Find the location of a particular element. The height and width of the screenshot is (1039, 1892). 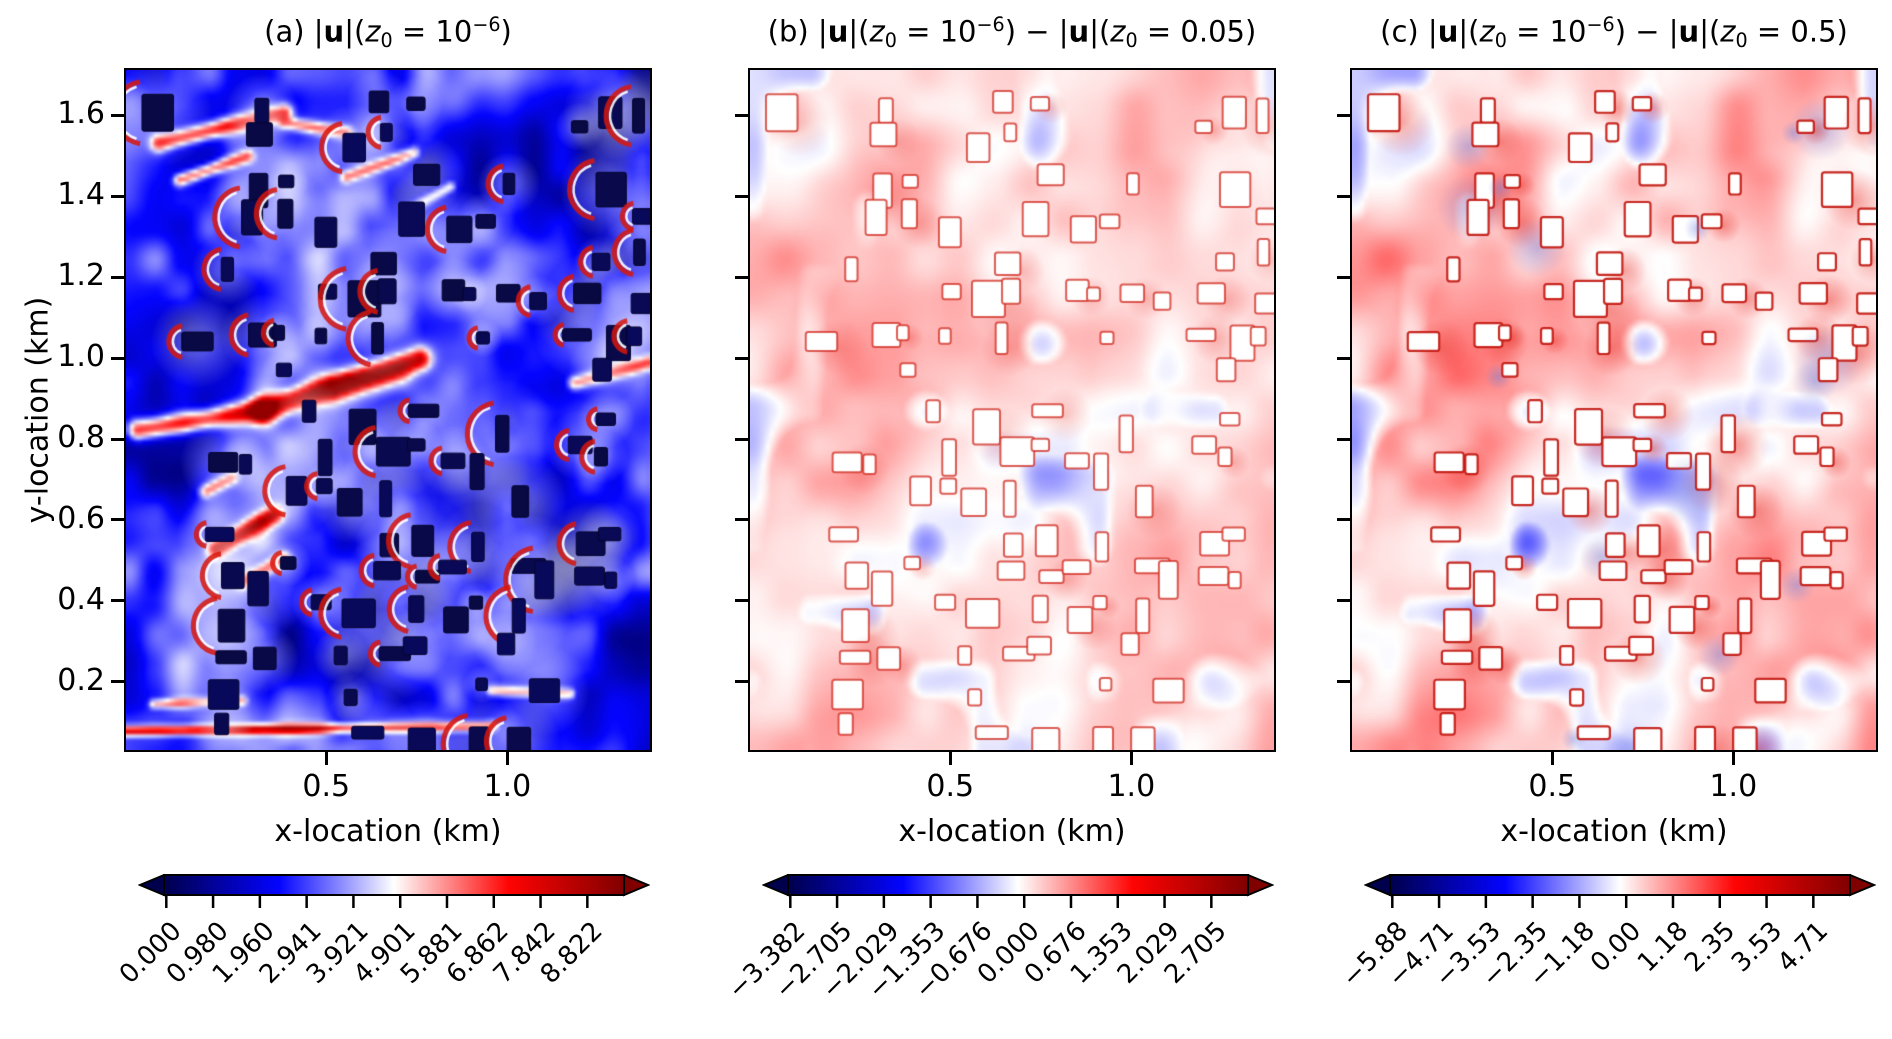

panel-b-xtick-label: 1.0 is located at coordinates (1131, 786).